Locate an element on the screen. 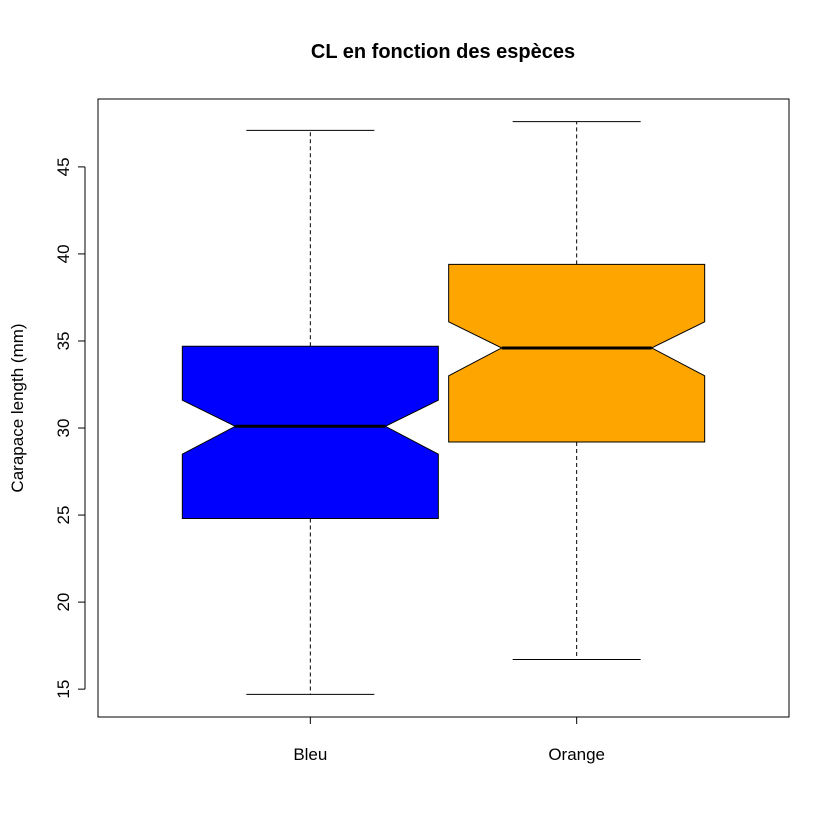 The height and width of the screenshot is (840, 840). y-tick-label: 25 is located at coordinates (63, 515).